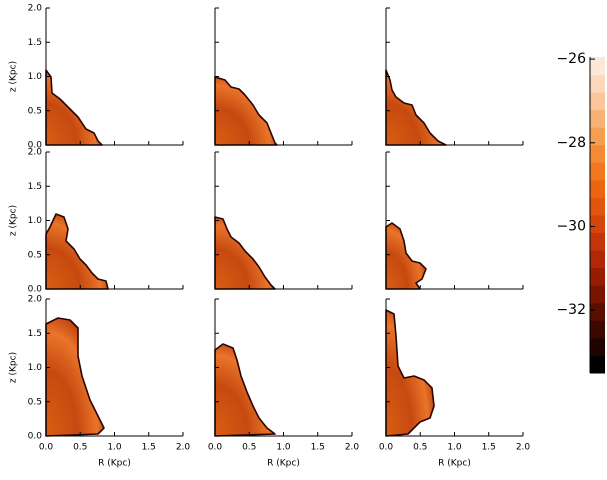 The width and height of the screenshot is (607, 480). I want to click on colorbar-tick-label: −28, so click(571, 143).